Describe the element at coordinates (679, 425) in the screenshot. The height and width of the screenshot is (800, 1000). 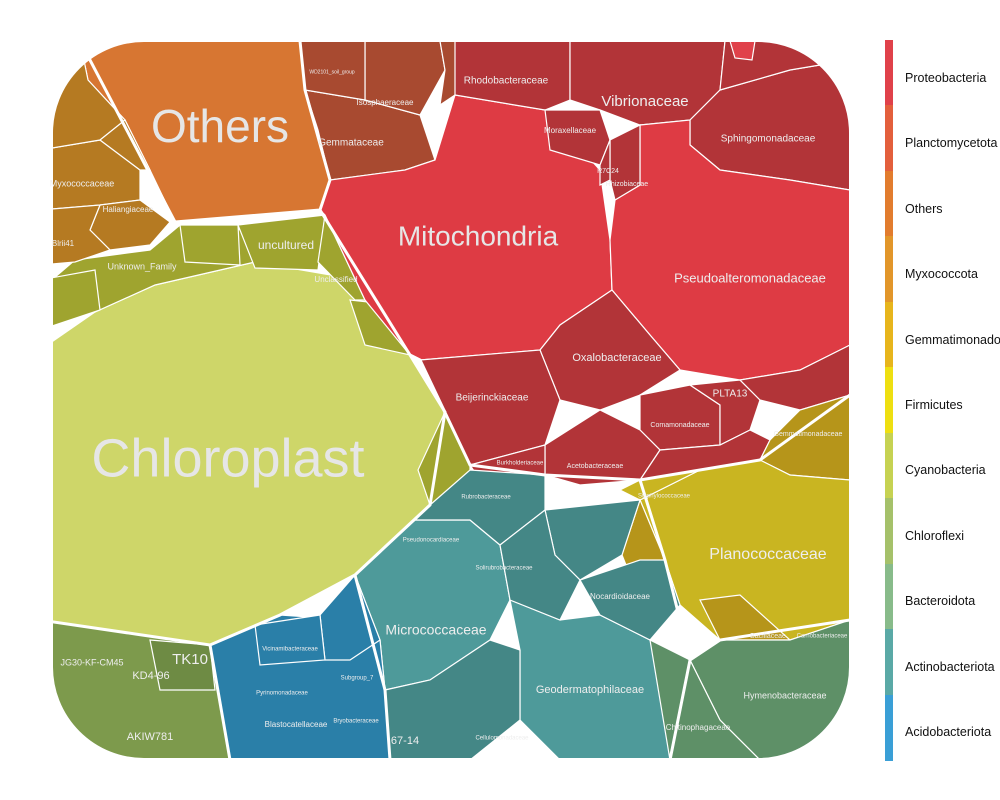
I see `cell-label: Comamonadaceae` at that location.